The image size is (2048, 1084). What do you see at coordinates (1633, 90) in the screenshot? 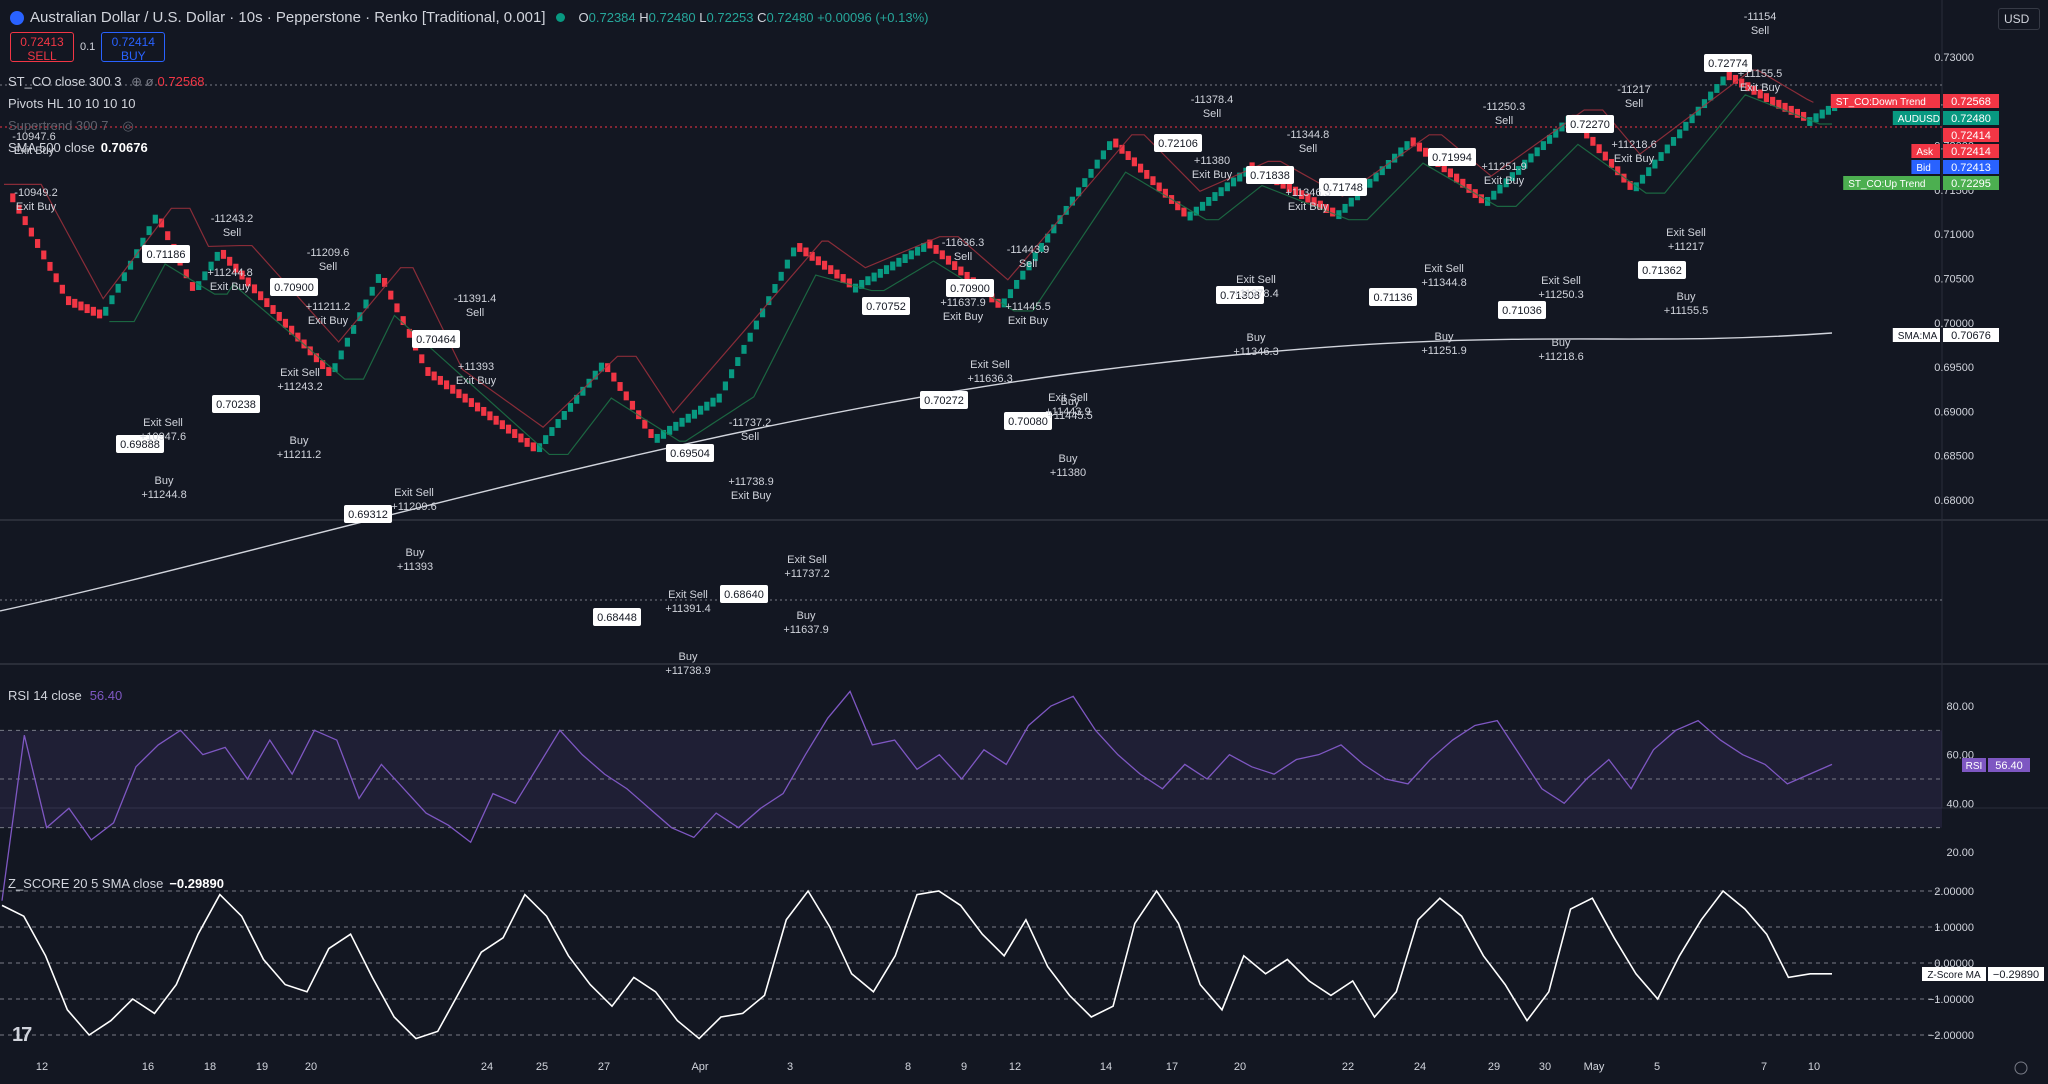
I see `signal-text: -11217` at bounding box center [1633, 90].